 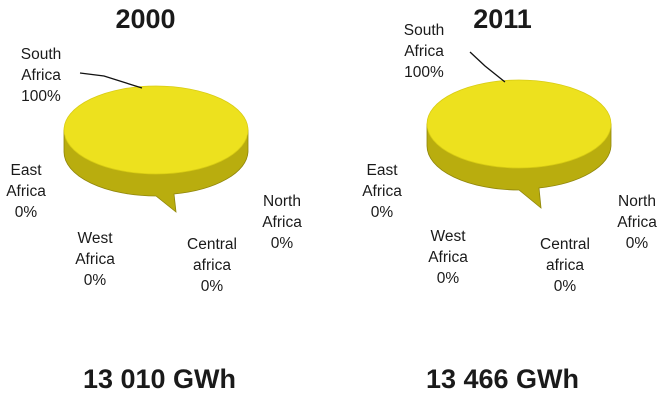 What do you see at coordinates (159, 379) in the screenshot?
I see `total-energy: 13 010 GWh` at bounding box center [159, 379].